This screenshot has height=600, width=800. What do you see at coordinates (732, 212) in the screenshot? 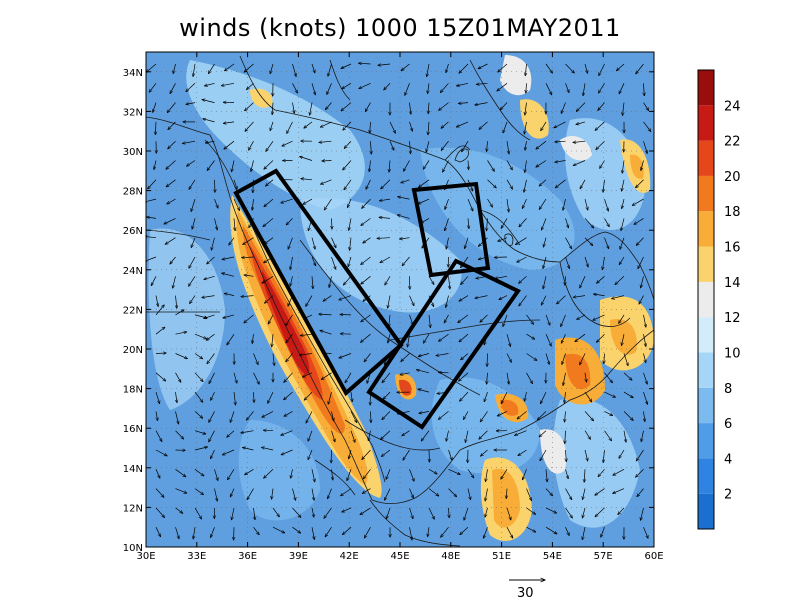
I see `colorbar-label: 18` at bounding box center [732, 212].